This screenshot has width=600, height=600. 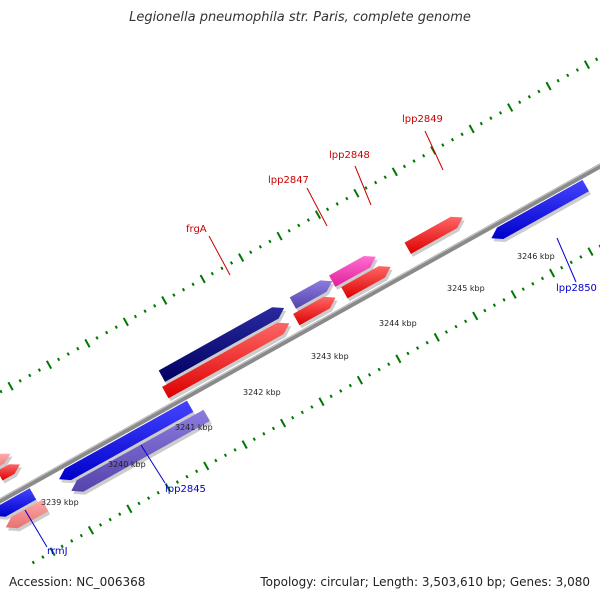 I want to click on gene-label-lpp2850: lpp2850, so click(x=576, y=288).